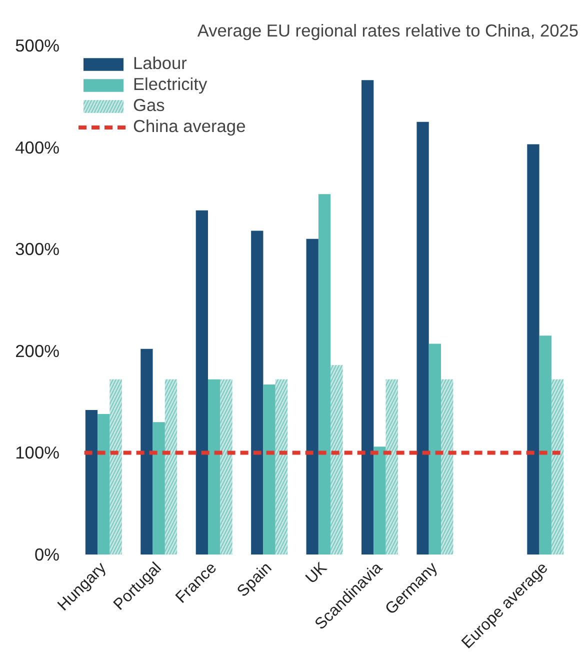 This screenshot has height=661, width=588. What do you see at coordinates (37, 452) in the screenshot?
I see `y-tick-label: 100%` at bounding box center [37, 452].